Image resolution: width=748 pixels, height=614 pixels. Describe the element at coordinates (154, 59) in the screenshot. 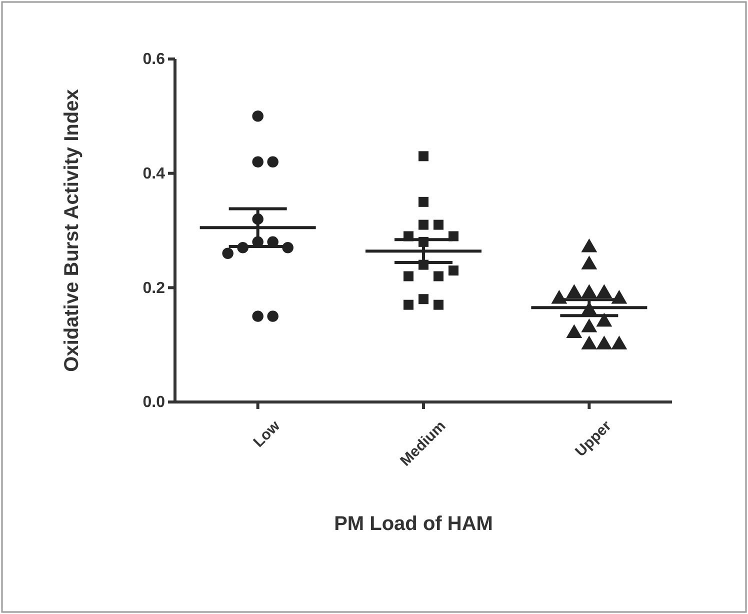

I see `y-tick-label: 0.6` at that location.